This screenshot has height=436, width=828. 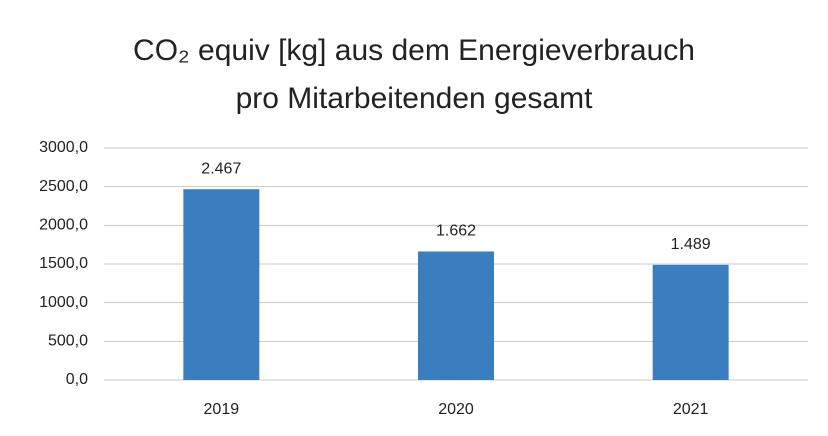 I want to click on chart-title: CO₂ equiv [kg] aus dem Energieverbrauch, so click(x=414, y=50).